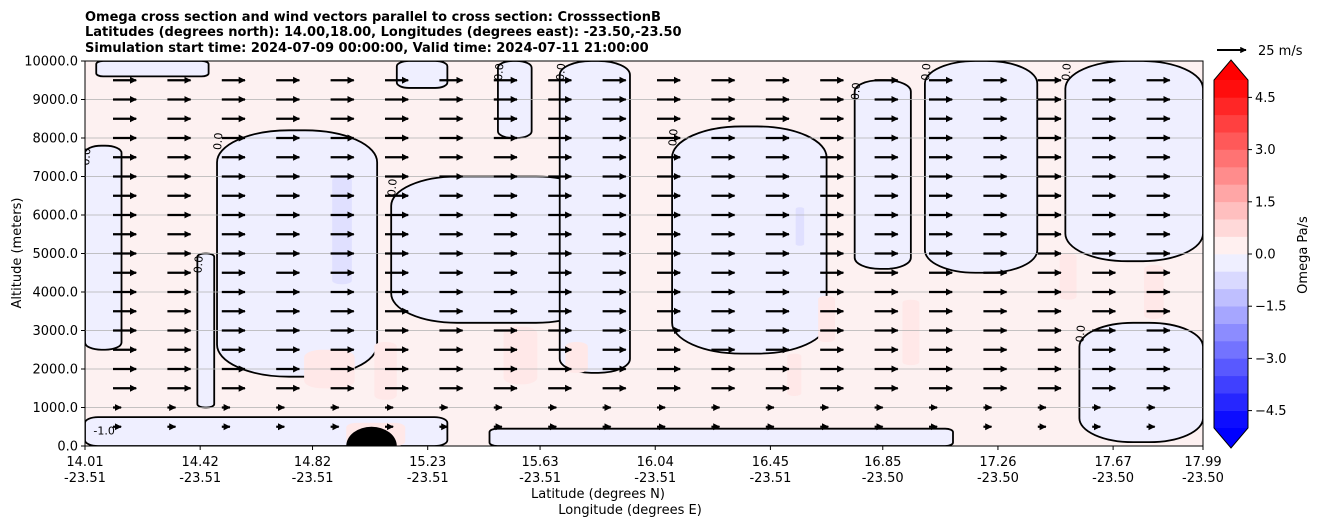  What do you see at coordinates (200, 462) in the screenshot?
I see `x-tick-label-lat: 14.42` at bounding box center [200, 462].